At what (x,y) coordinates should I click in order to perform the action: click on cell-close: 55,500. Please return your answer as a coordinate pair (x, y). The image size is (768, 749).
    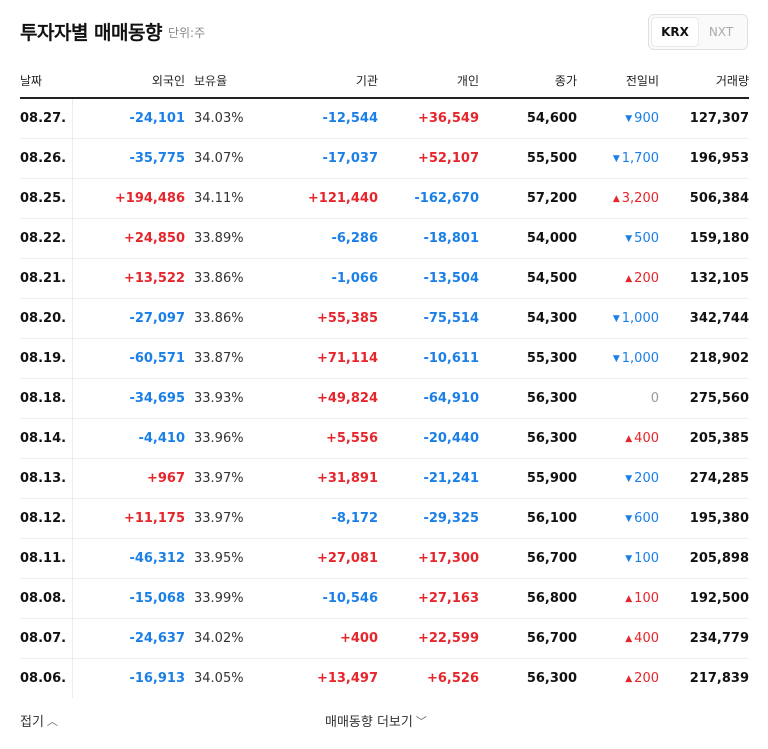
    Looking at the image, I should click on (528, 158).